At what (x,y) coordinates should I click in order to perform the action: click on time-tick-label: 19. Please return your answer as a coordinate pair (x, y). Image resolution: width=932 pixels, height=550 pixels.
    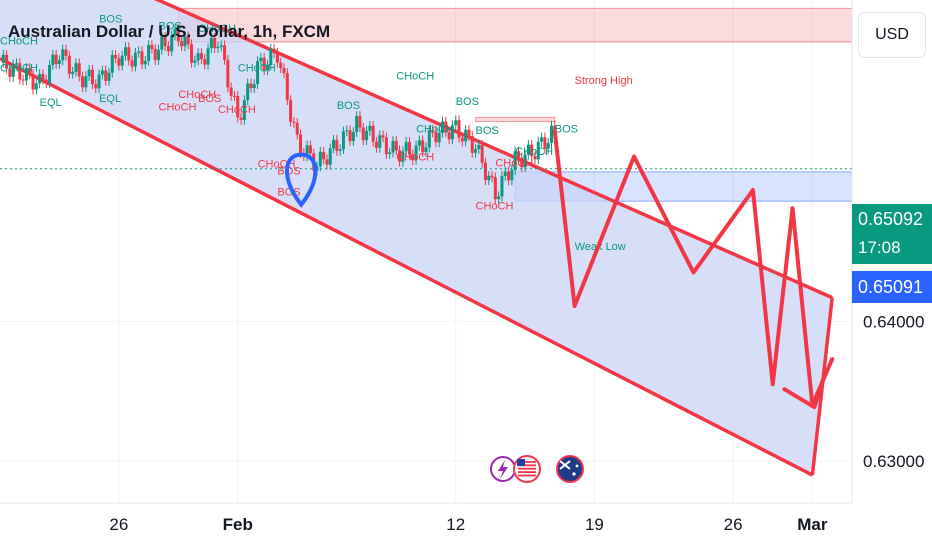
    Looking at the image, I should click on (594, 524).